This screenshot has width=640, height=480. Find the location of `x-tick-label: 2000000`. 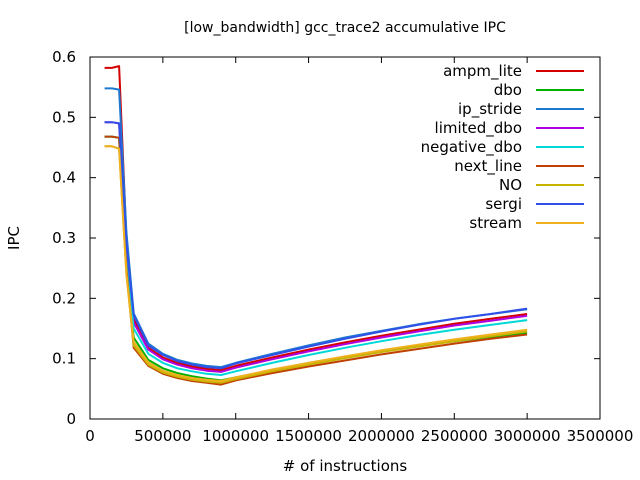

x-tick-label: 2000000 is located at coordinates (381, 436).